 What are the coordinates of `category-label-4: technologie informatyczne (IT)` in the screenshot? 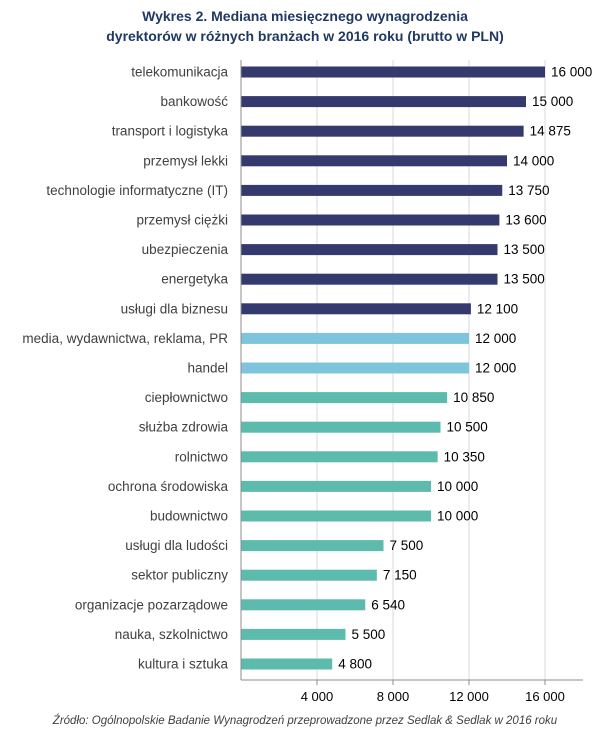 It's located at (137, 190).